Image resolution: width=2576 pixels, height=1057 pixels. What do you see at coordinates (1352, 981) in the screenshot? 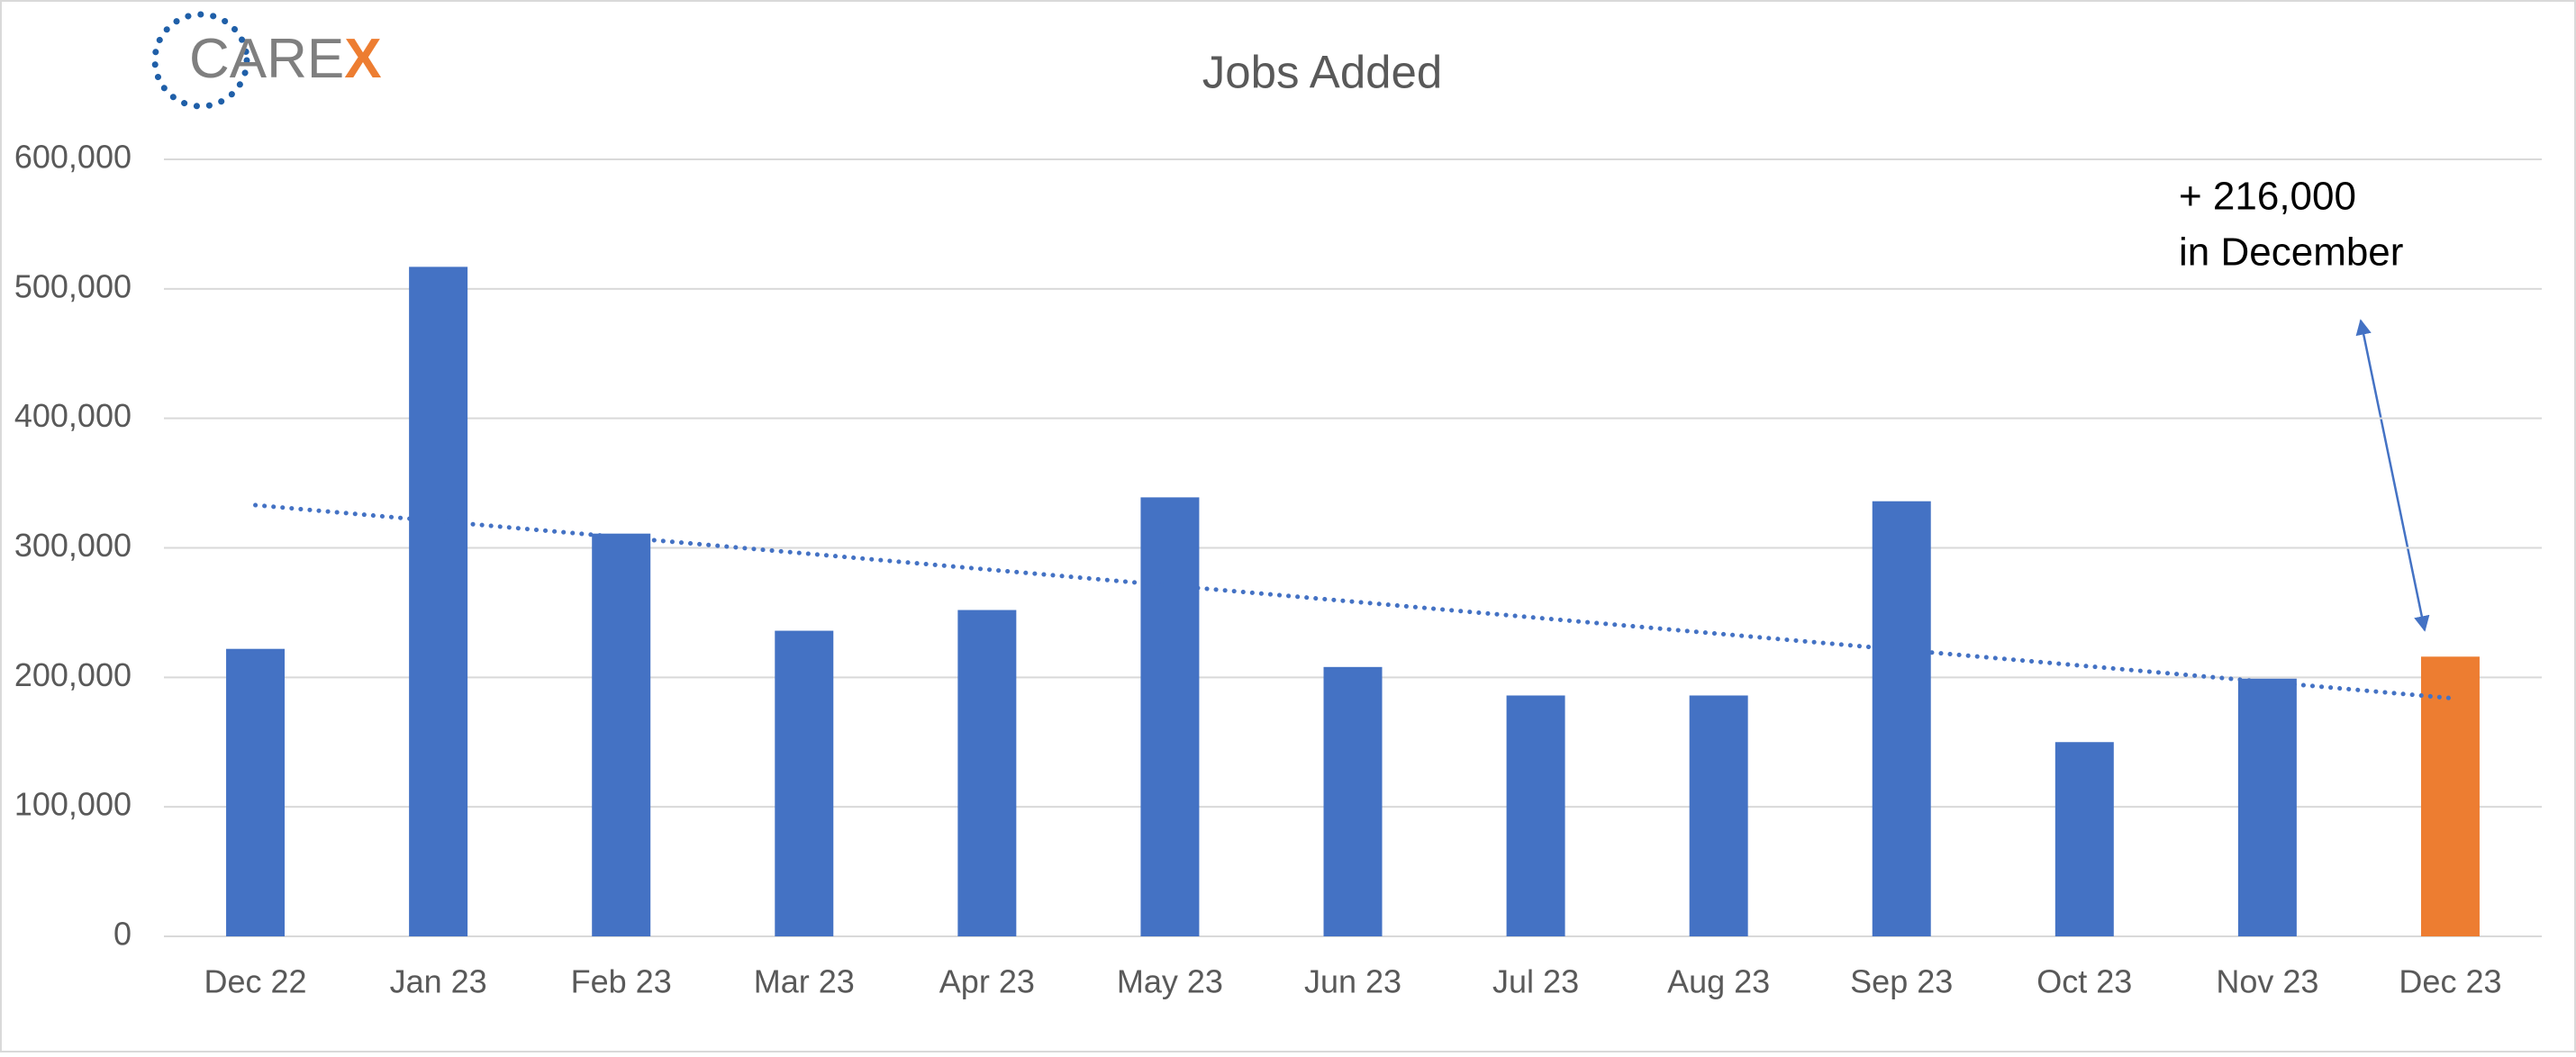
I see `x-tick-label: Jun 23` at bounding box center [1352, 981].